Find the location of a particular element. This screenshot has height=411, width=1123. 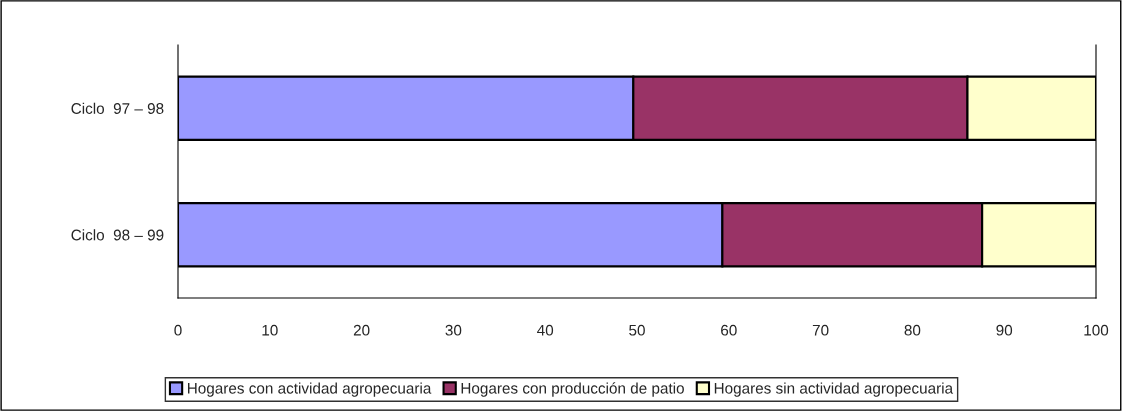

x-tick-label: 0 is located at coordinates (178, 330).